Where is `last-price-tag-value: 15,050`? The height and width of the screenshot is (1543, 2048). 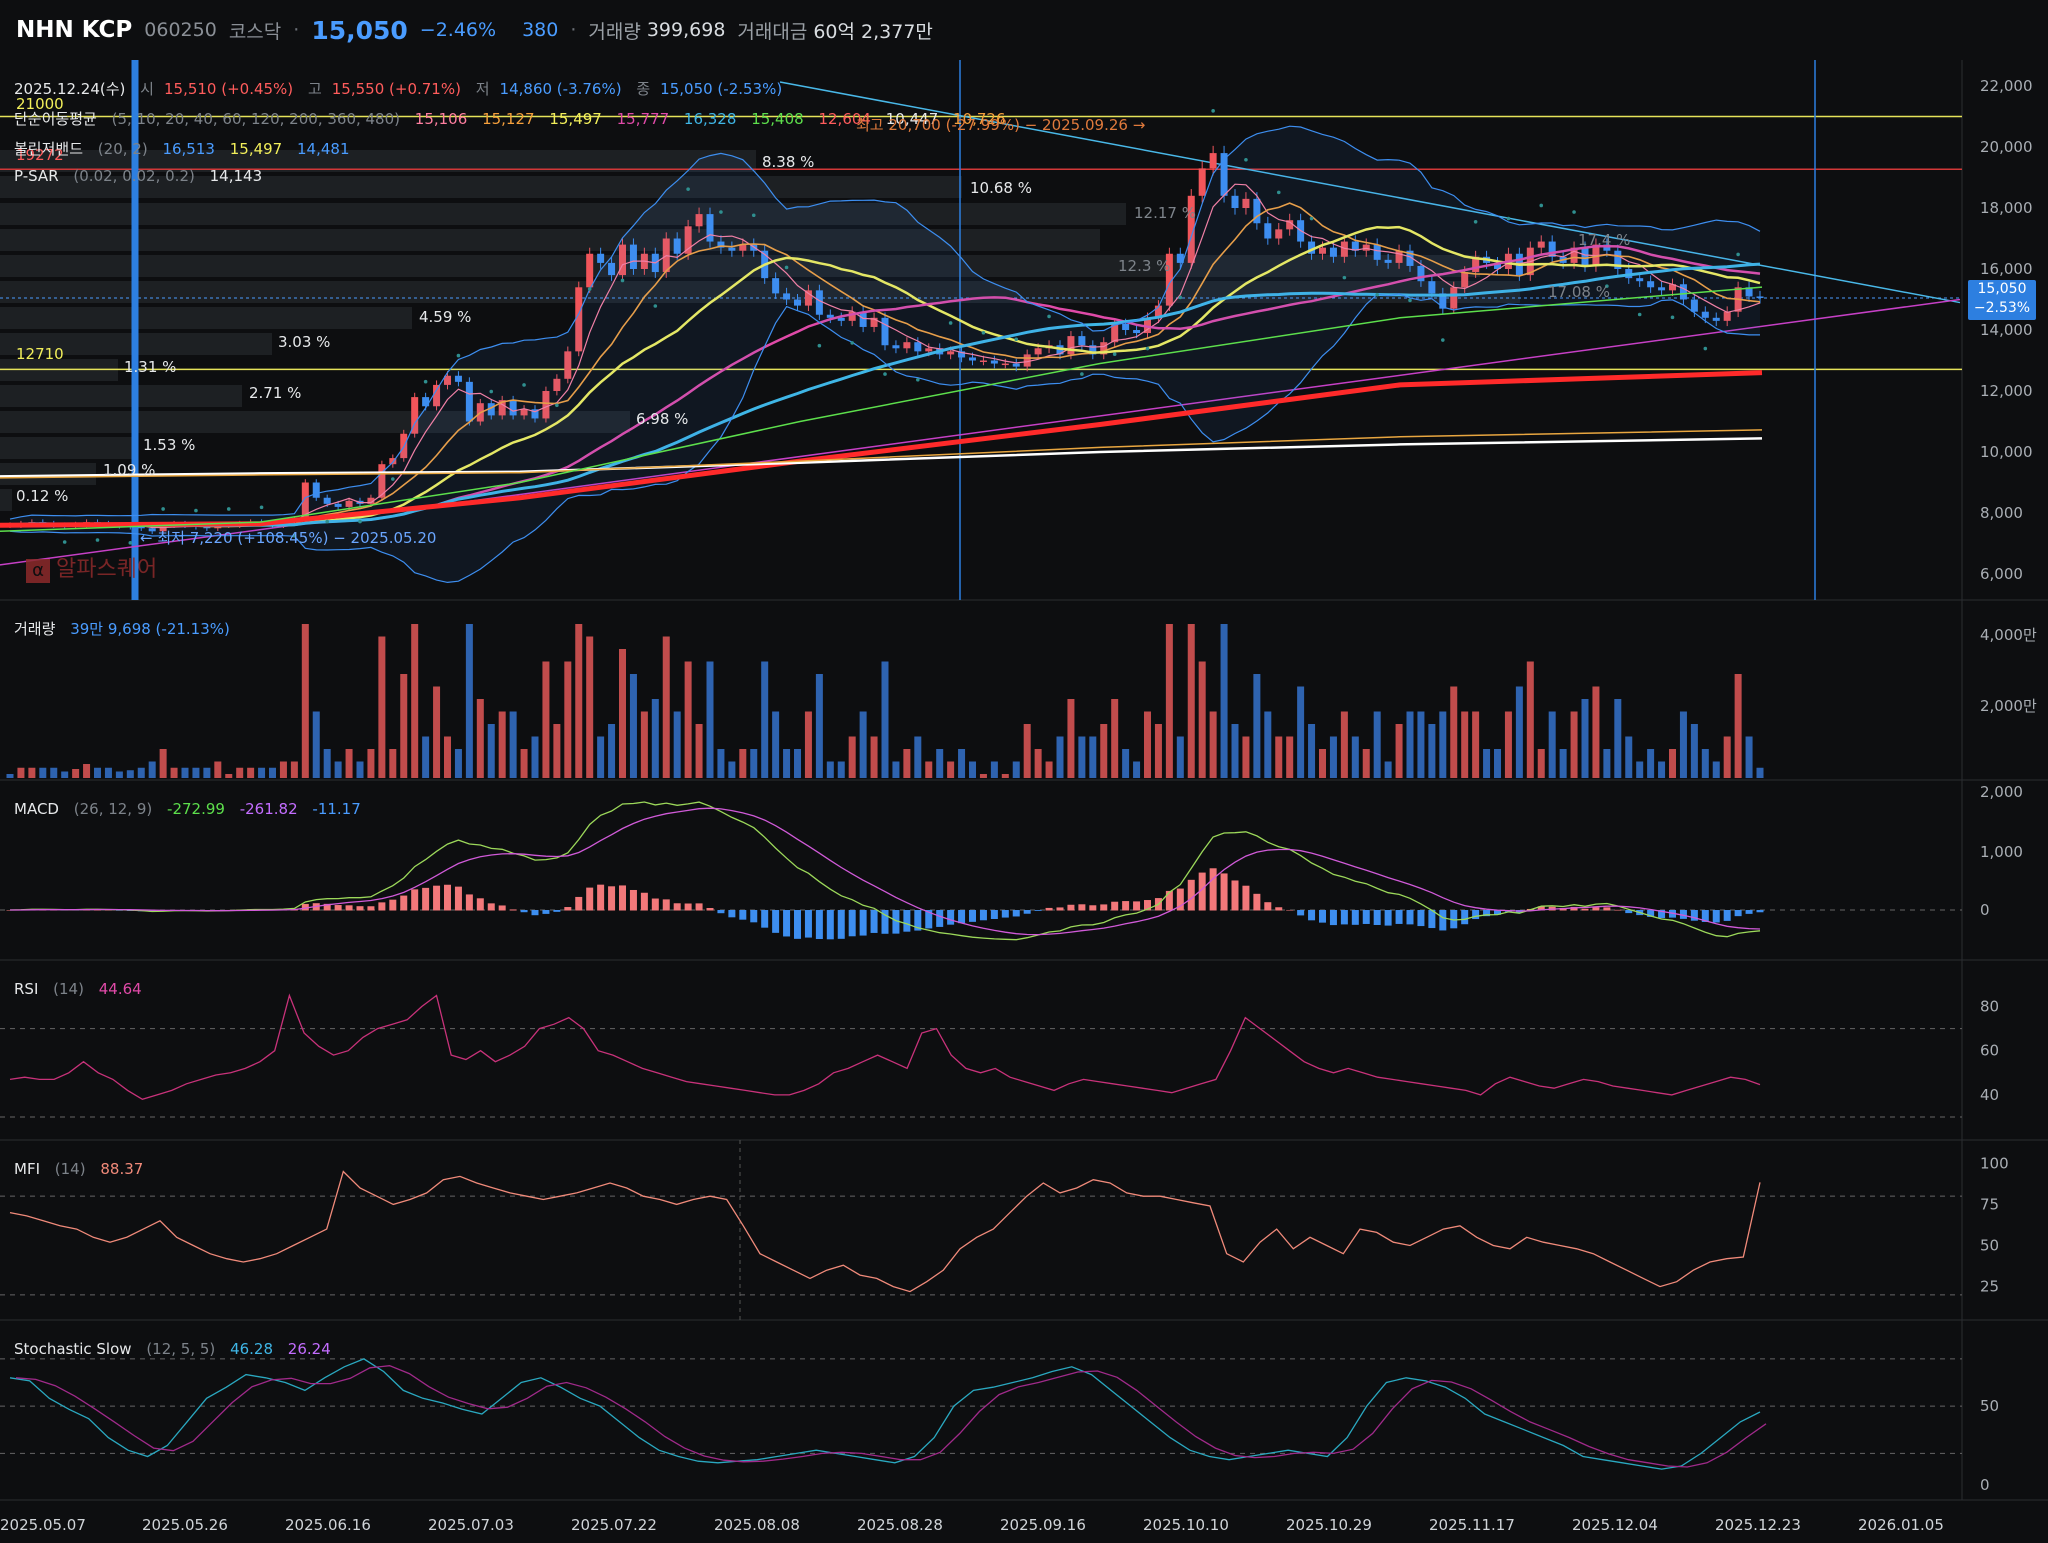
last-price-tag-value: 15,050 is located at coordinates (2002, 289).